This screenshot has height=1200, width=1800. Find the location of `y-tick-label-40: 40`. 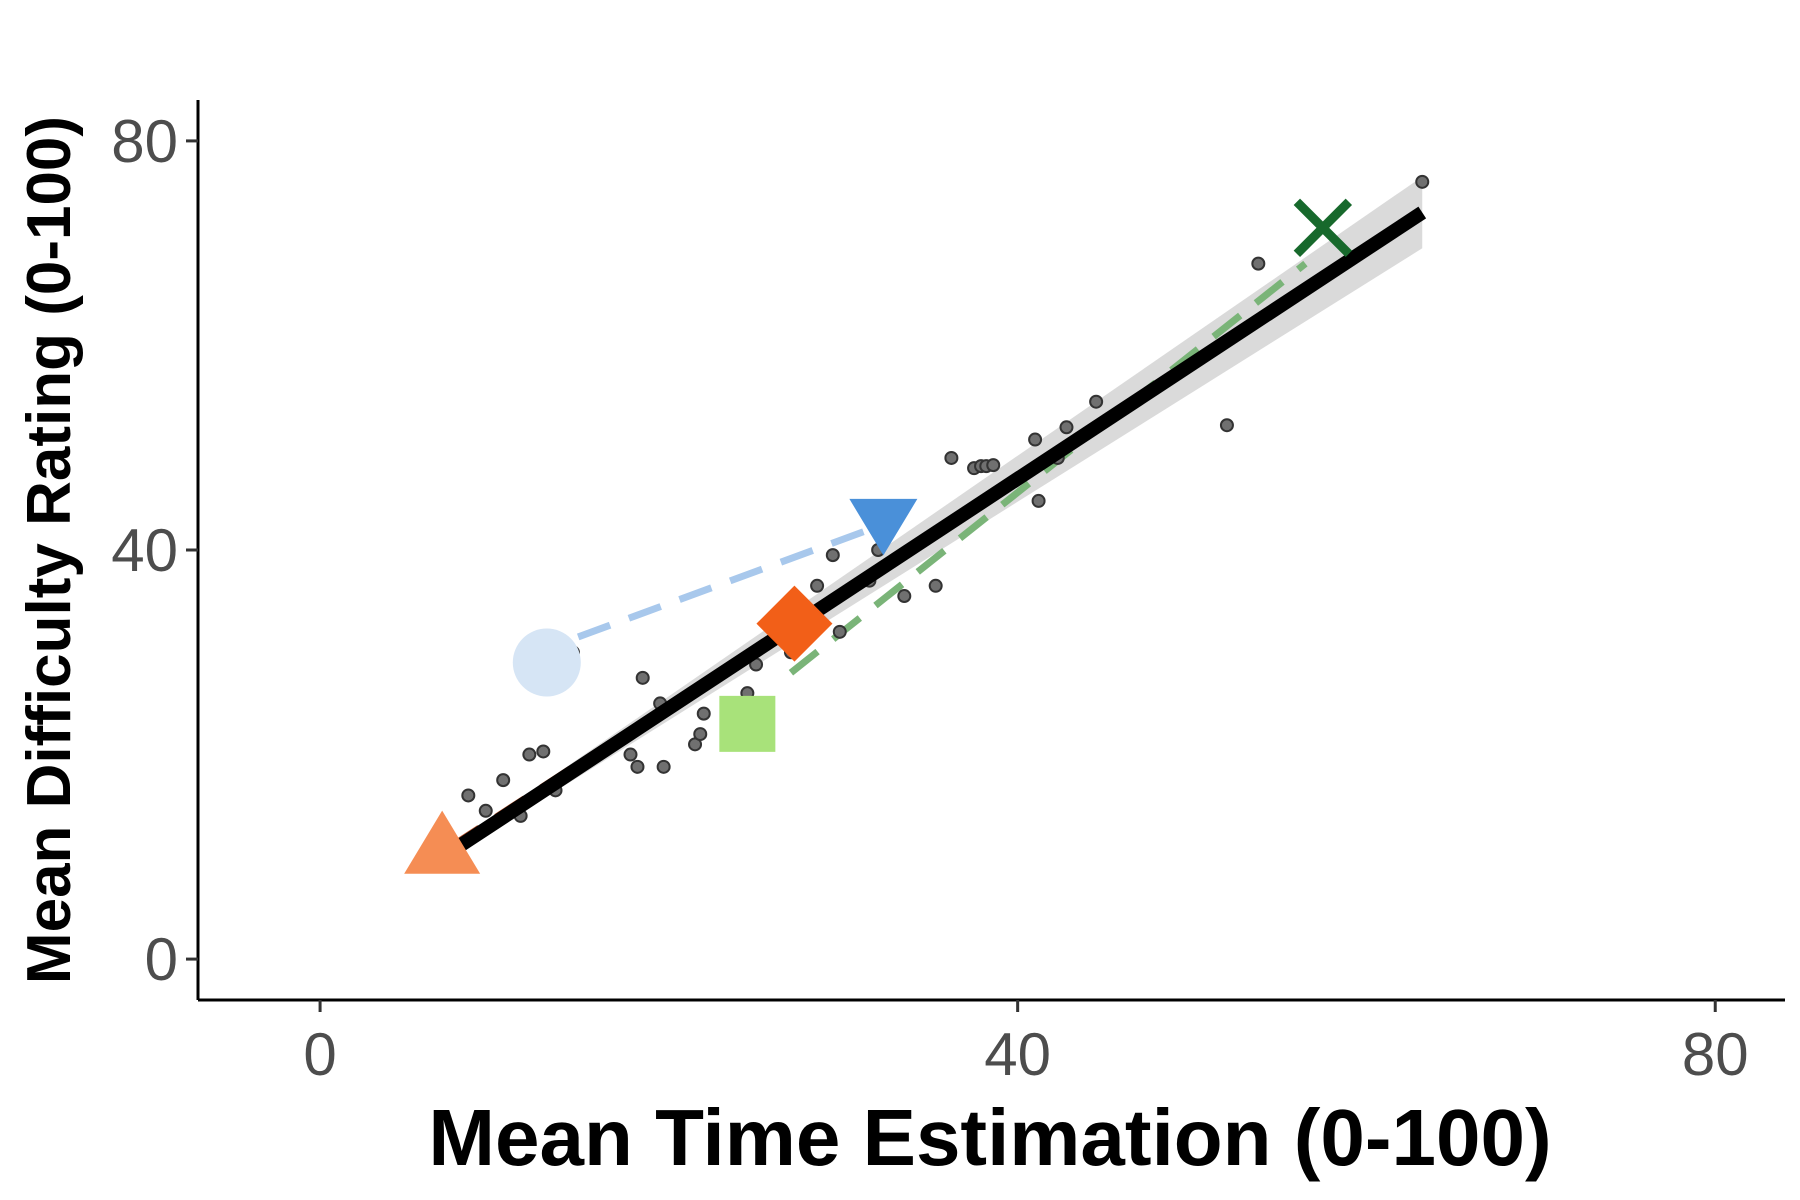

y-tick-label-40: 40 is located at coordinates (144, 550).